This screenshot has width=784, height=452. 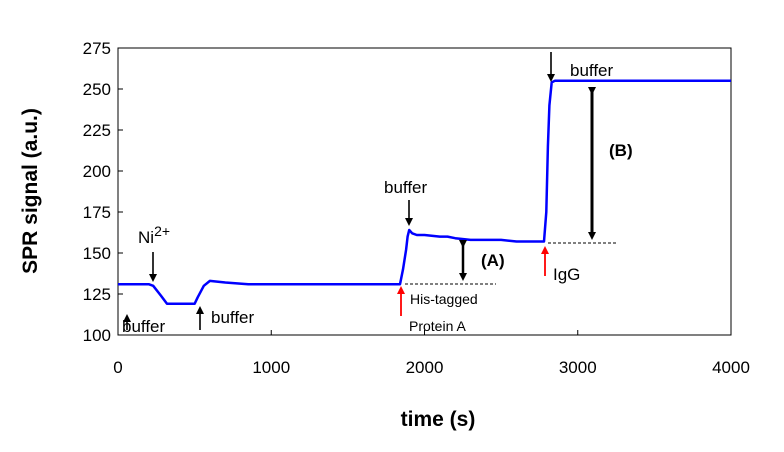 I want to click on x-tick-label: 4000, so click(x=731, y=367).